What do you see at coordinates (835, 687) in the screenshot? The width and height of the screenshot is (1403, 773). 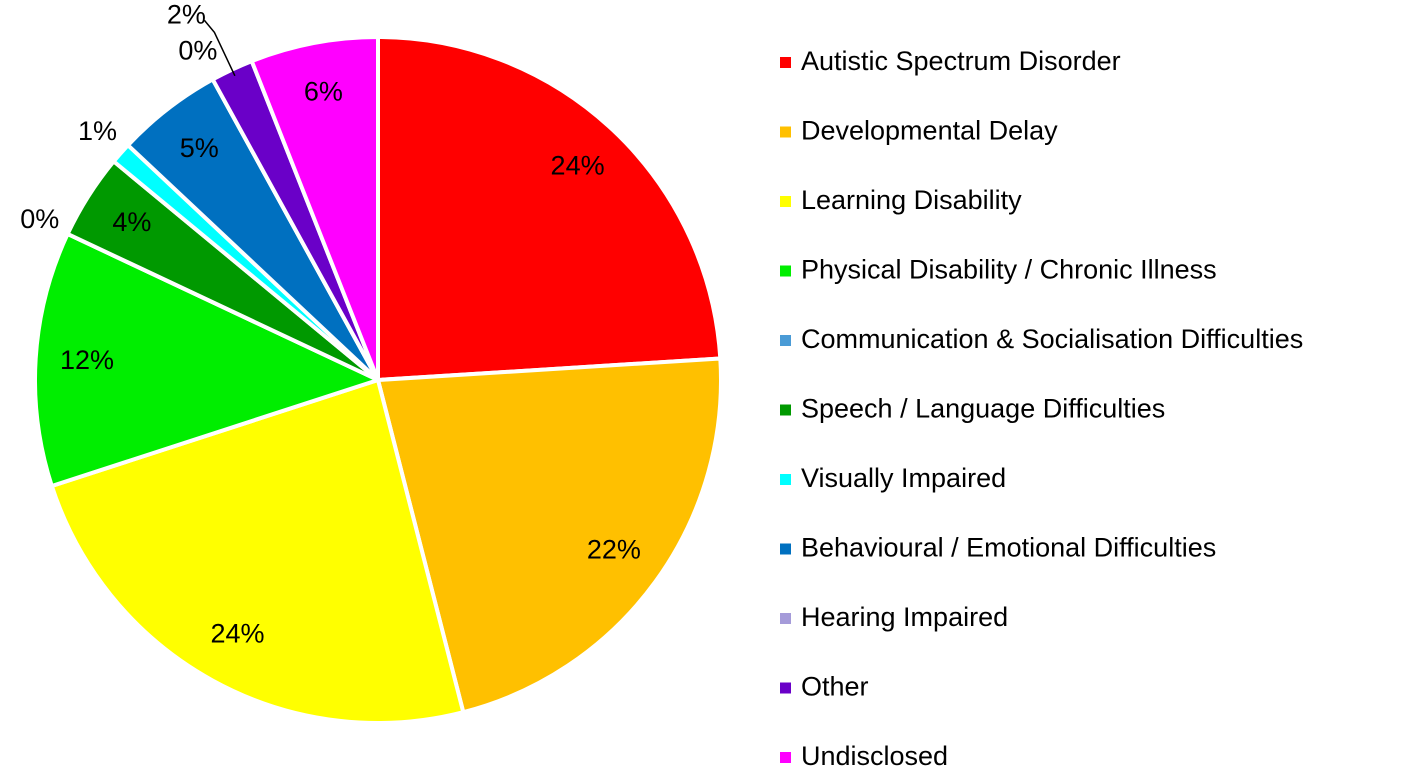 I see `legend-label: Other` at bounding box center [835, 687].